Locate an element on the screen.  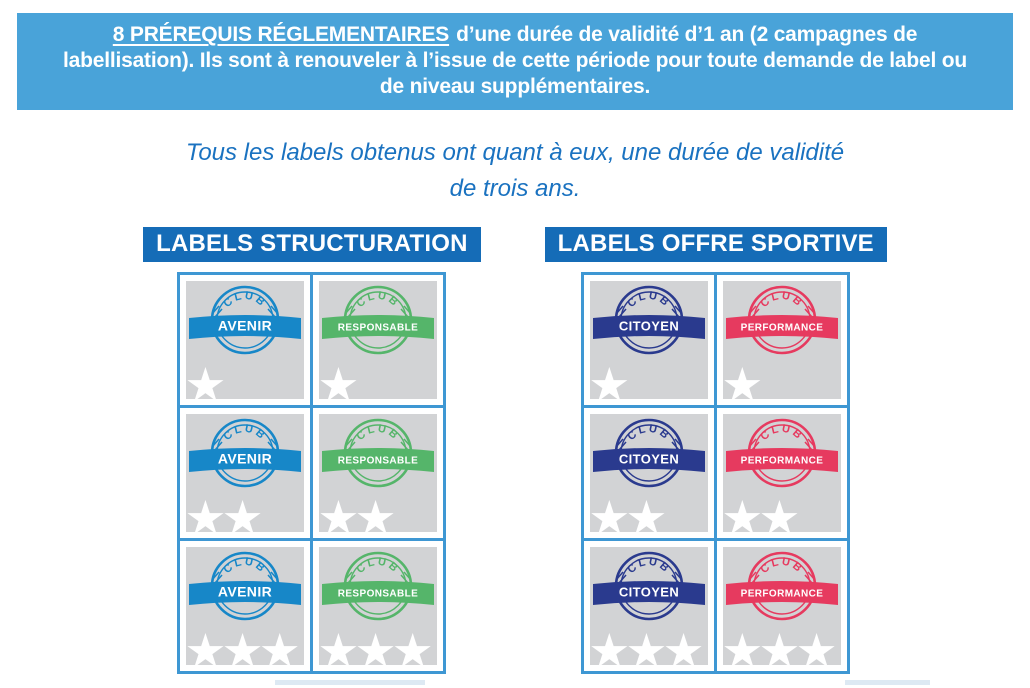
label-tile: CLUB AVENIR ★★ is located at coordinates (245, 473).